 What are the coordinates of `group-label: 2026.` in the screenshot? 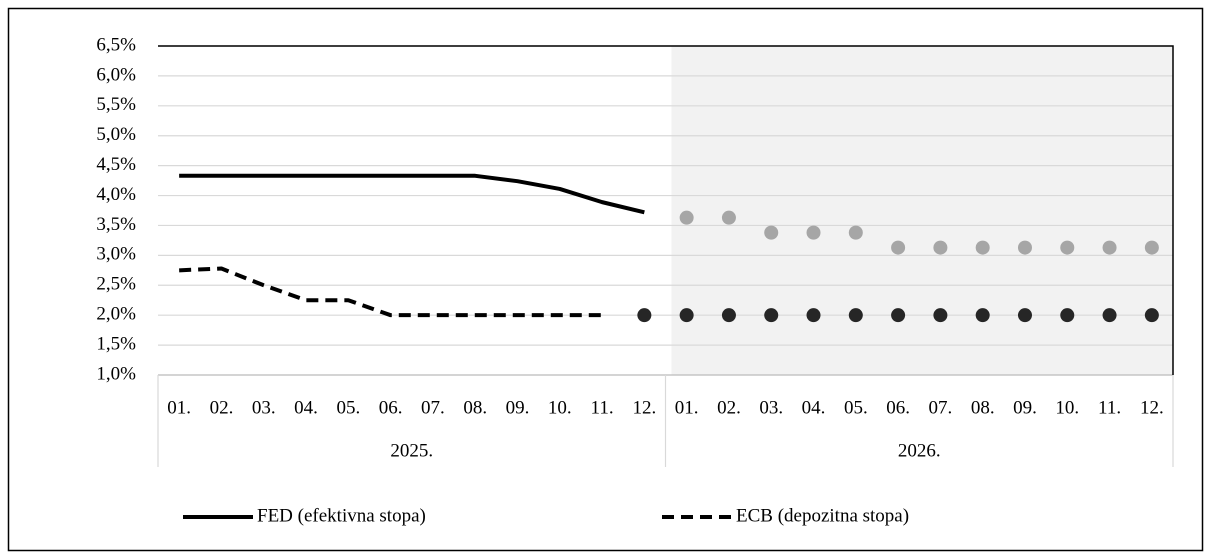 It's located at (919, 450).